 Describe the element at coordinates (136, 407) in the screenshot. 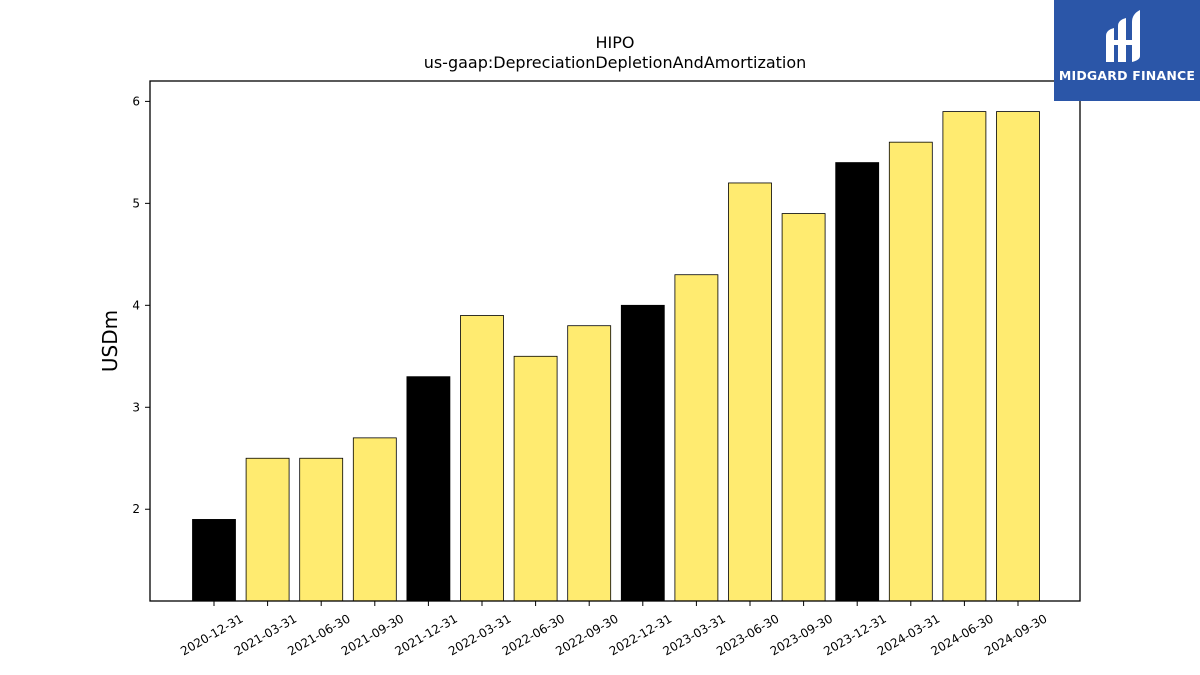

I see `y-tick-label: 3` at that location.